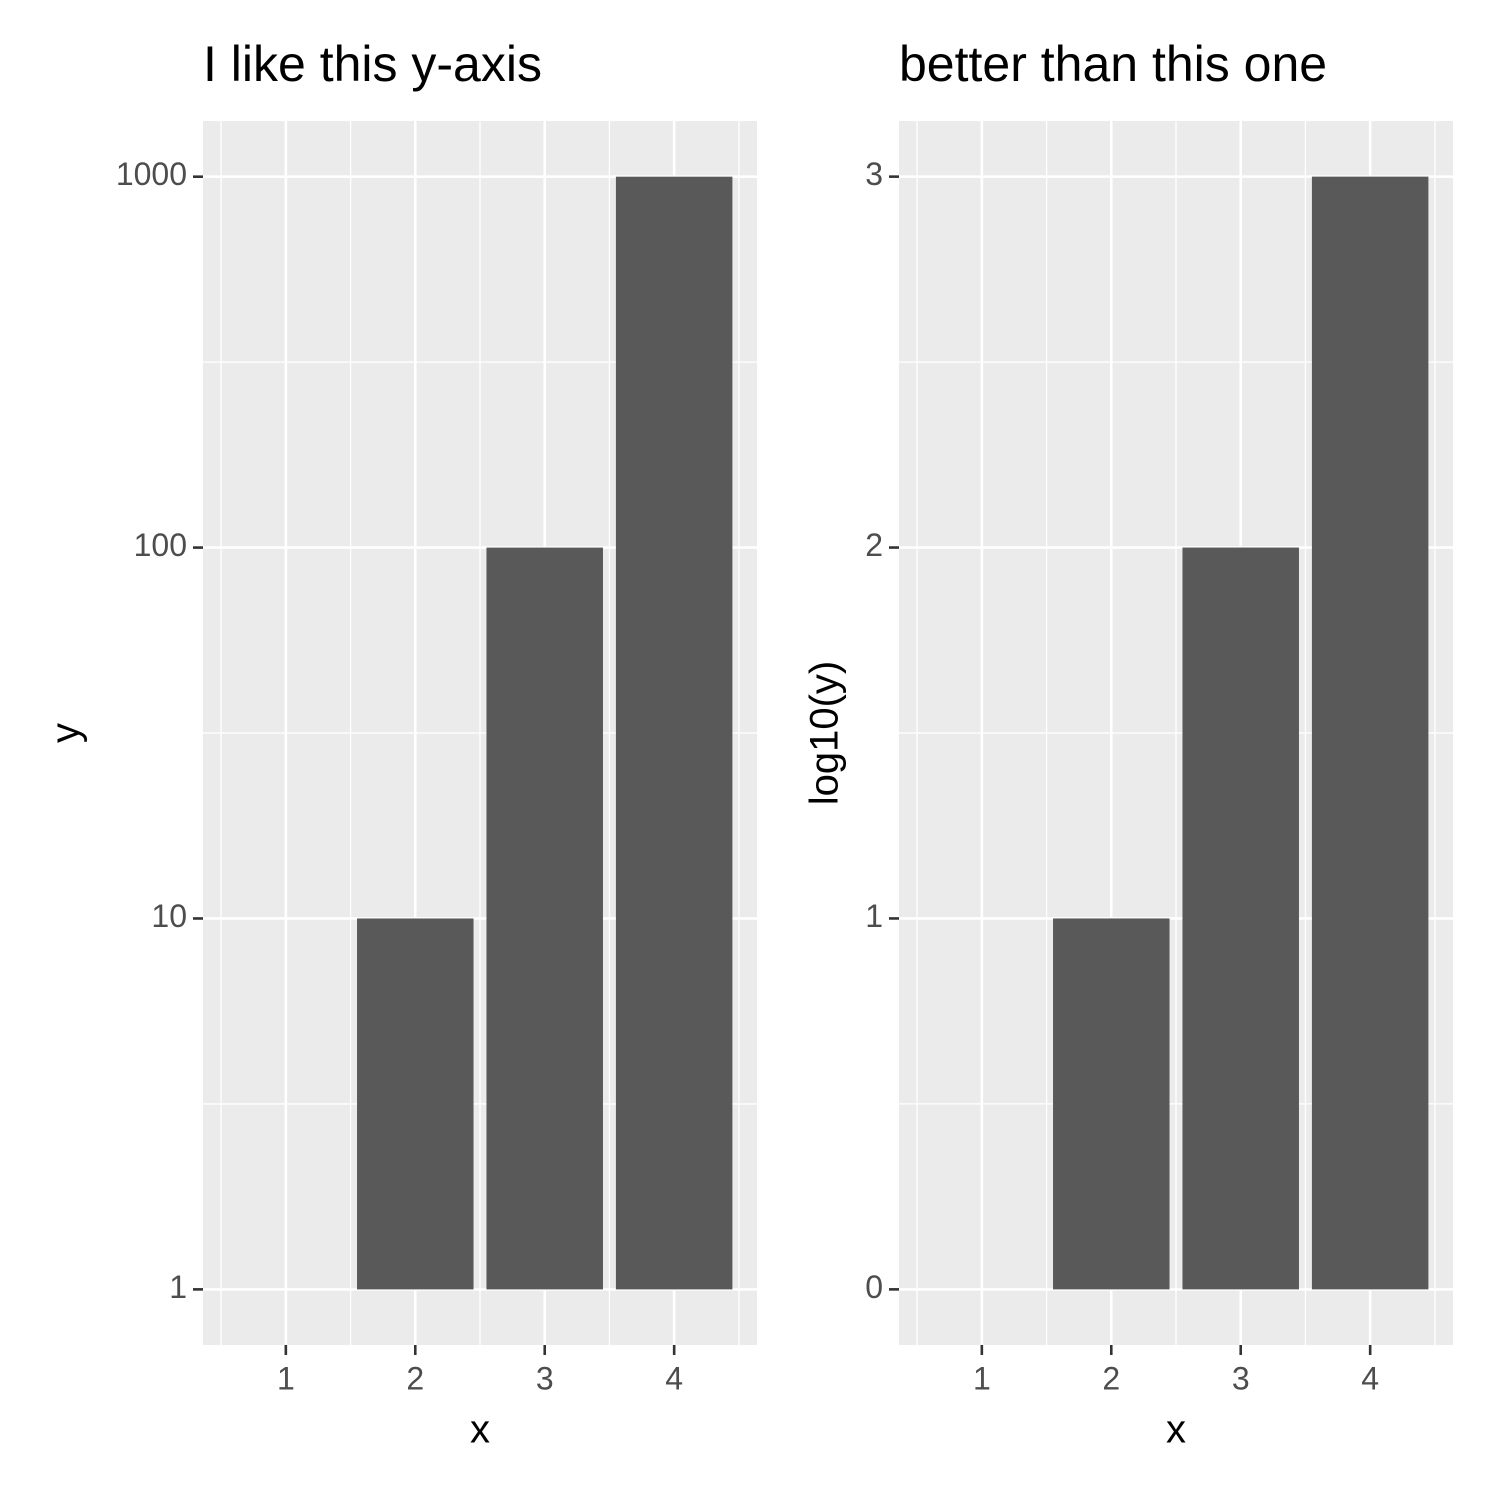 This screenshot has height=1500, width=1500. What do you see at coordinates (169, 916) in the screenshot?
I see `y-tick-label: 10` at bounding box center [169, 916].